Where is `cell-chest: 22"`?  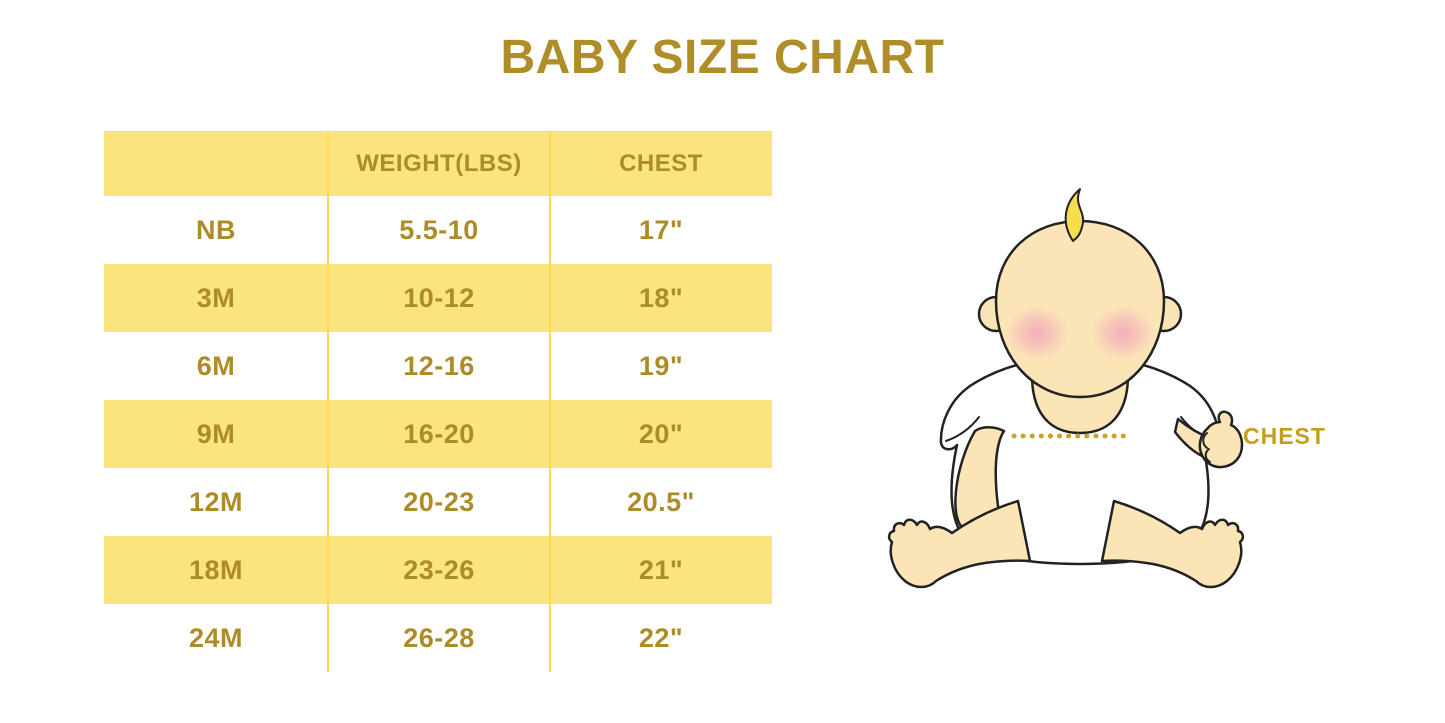 cell-chest: 22" is located at coordinates (661, 637).